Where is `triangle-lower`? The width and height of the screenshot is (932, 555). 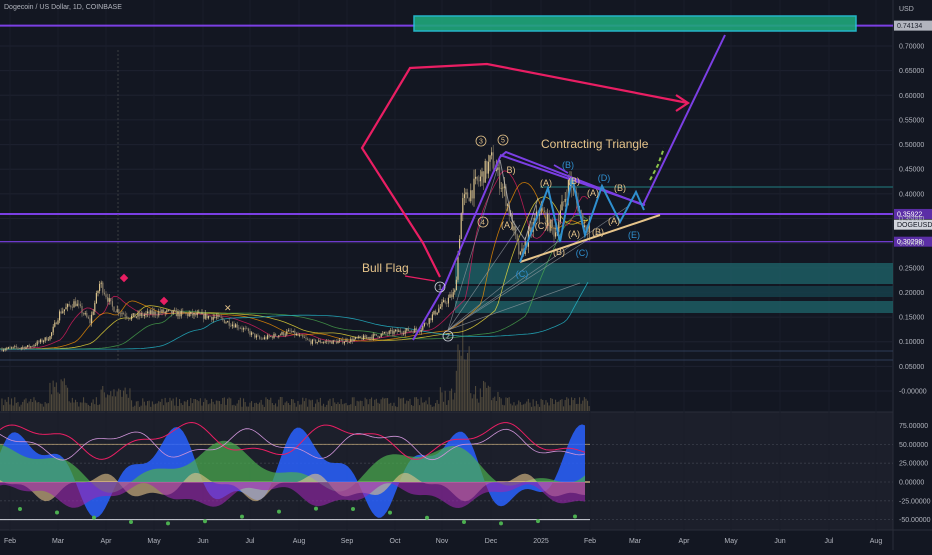
triangle-lower is located at coordinates (590, 238).